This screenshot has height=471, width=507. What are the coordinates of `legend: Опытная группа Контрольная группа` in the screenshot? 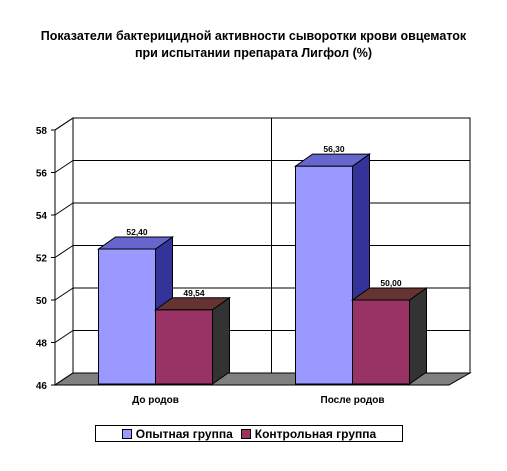 It's located at (249, 433).